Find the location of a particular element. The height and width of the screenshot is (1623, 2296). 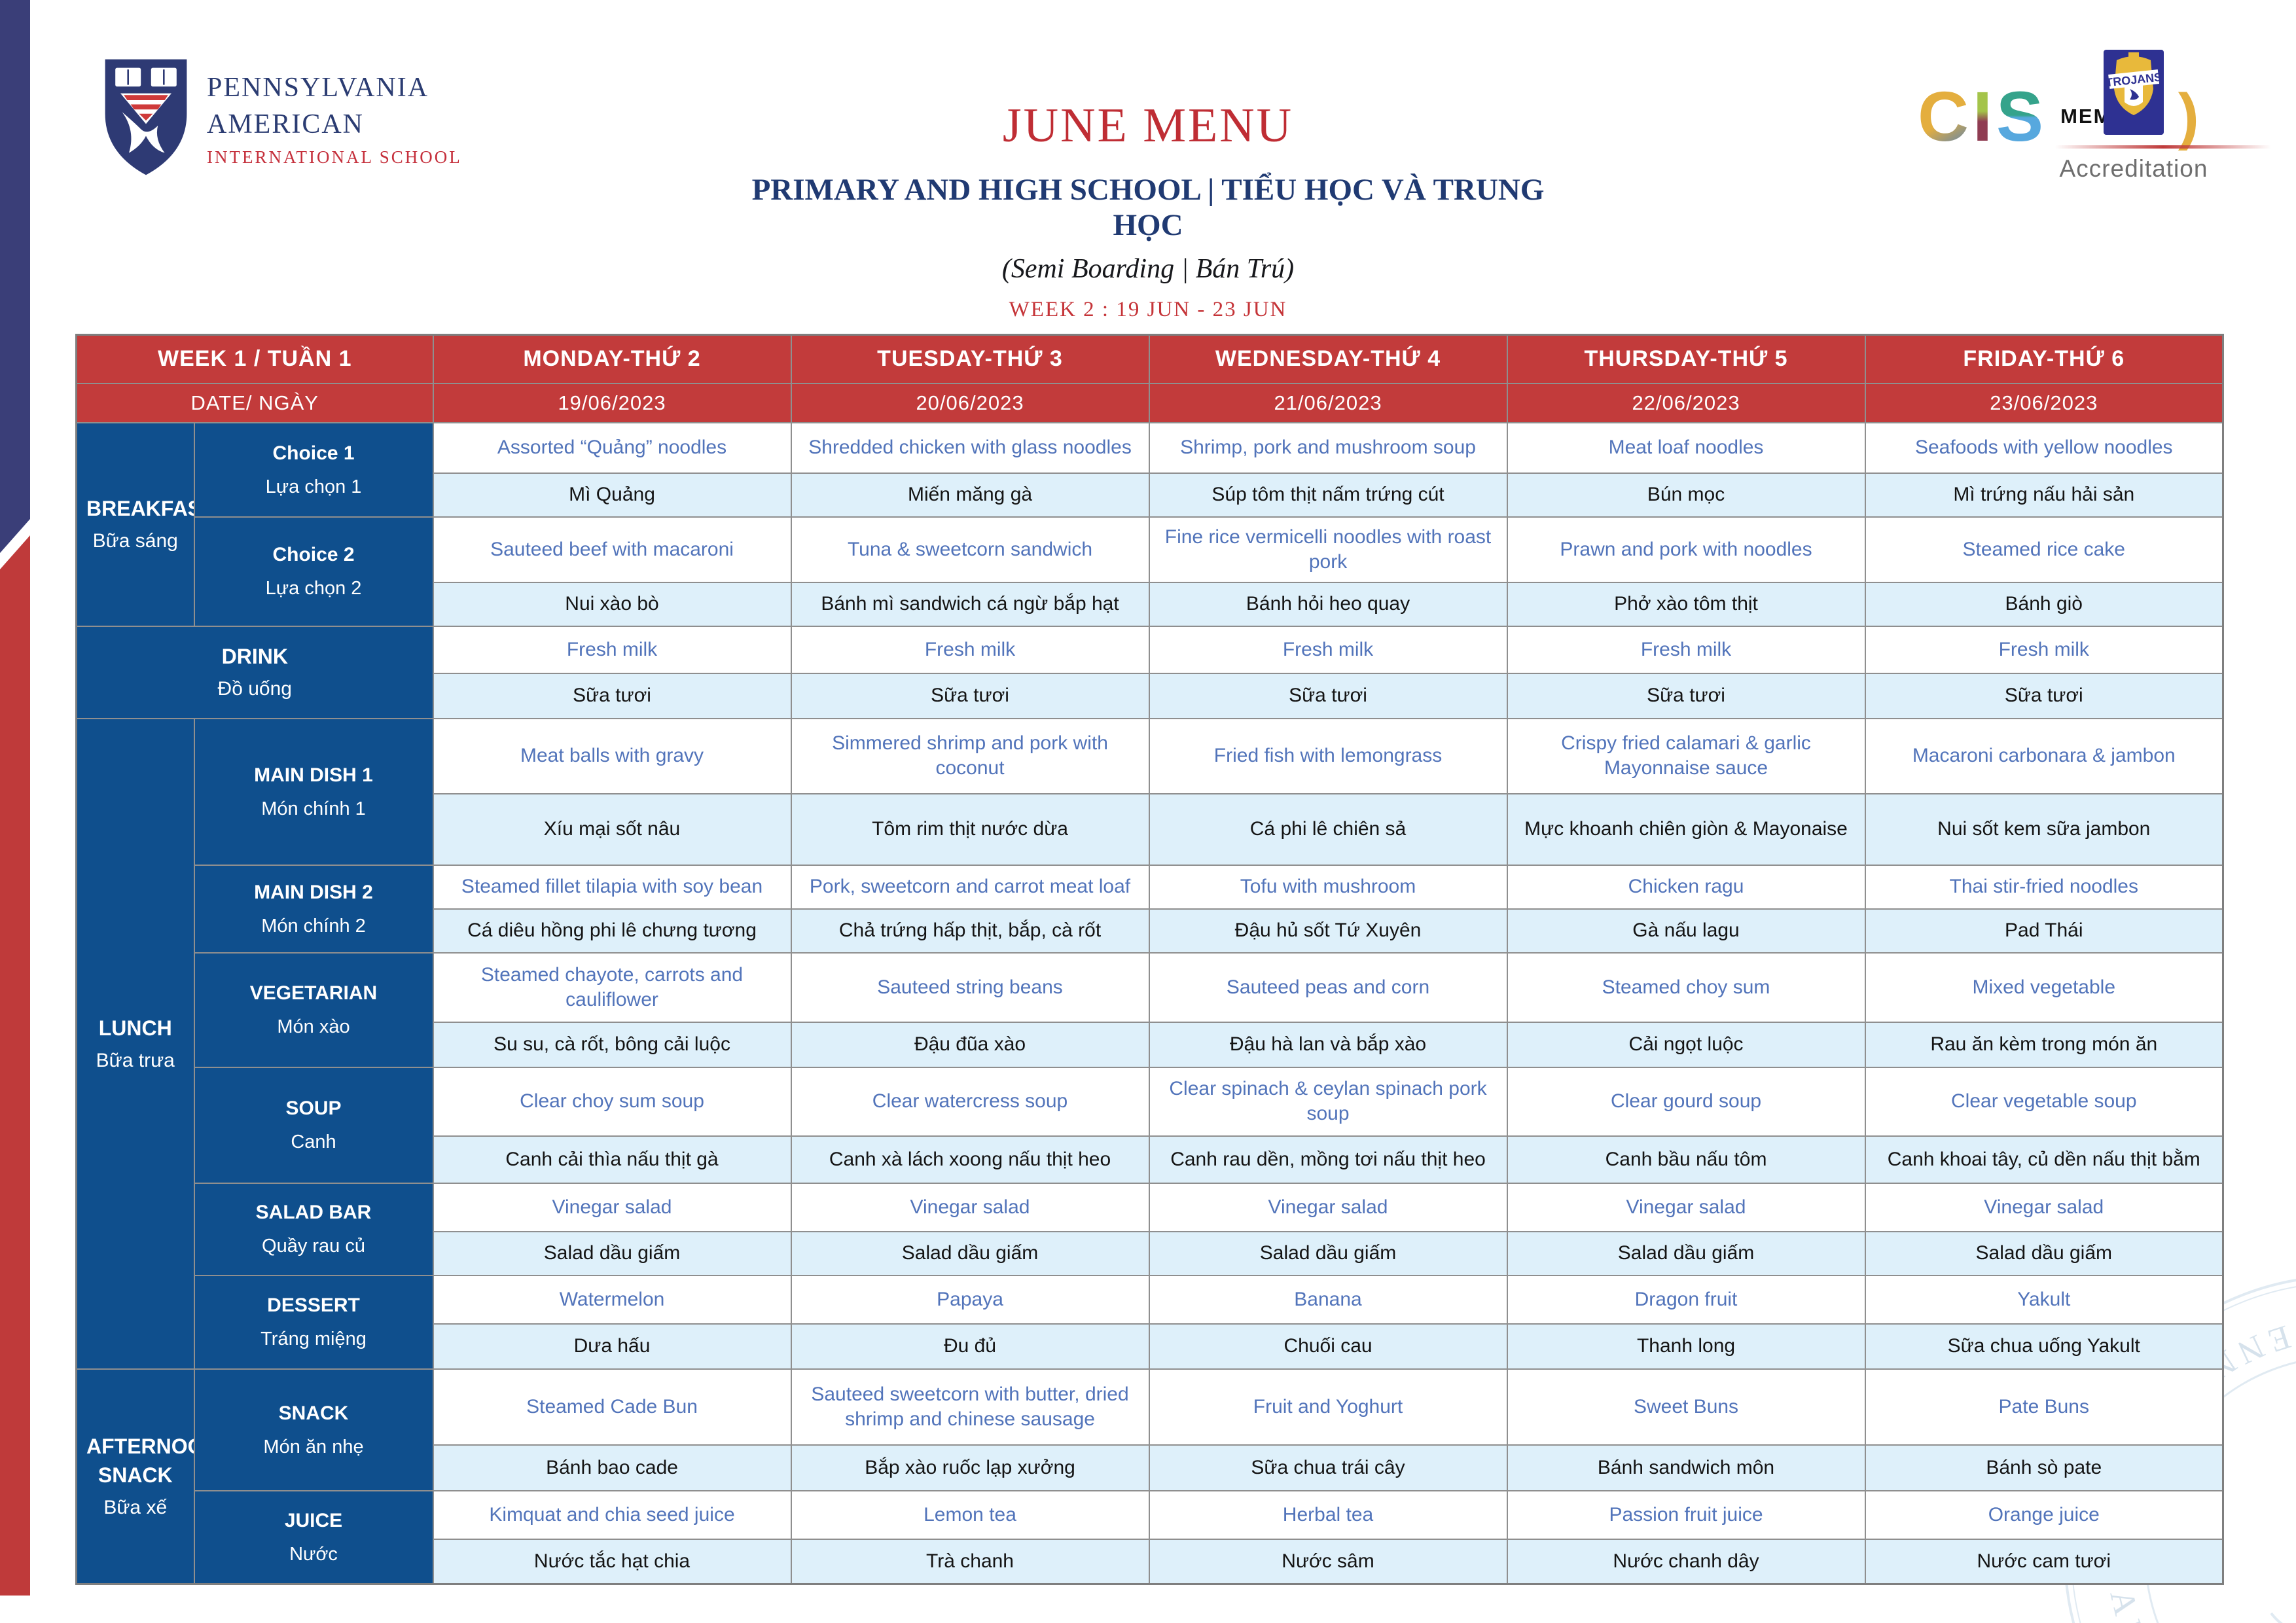

menu-item-en: Thai stir-fried noodles is located at coordinates (2044, 887).